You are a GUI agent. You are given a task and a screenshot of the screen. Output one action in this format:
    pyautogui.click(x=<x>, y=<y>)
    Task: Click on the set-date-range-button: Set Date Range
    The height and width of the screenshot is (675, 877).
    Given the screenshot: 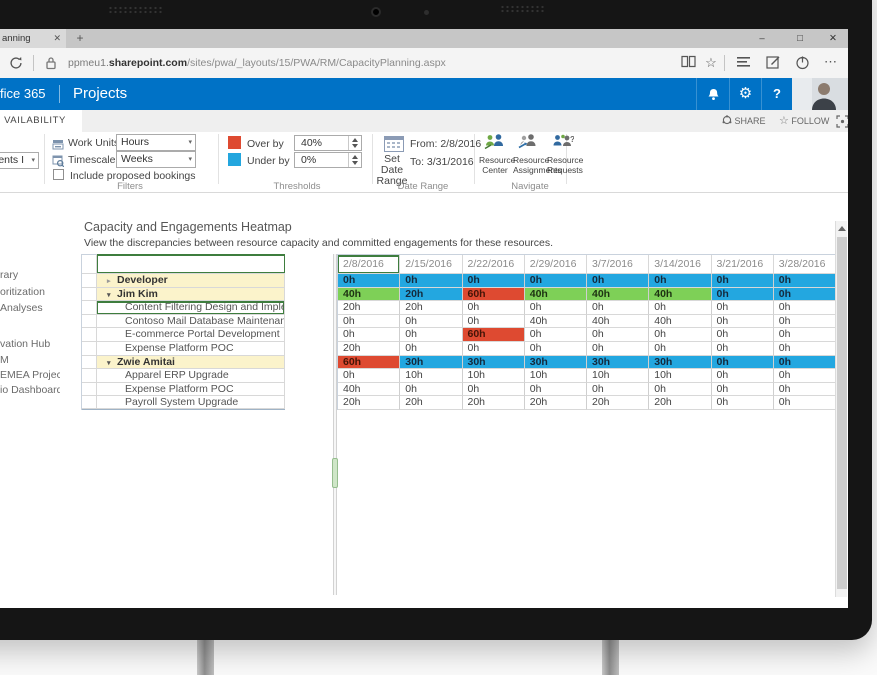 What is the action you would take?
    pyautogui.click(x=392, y=170)
    